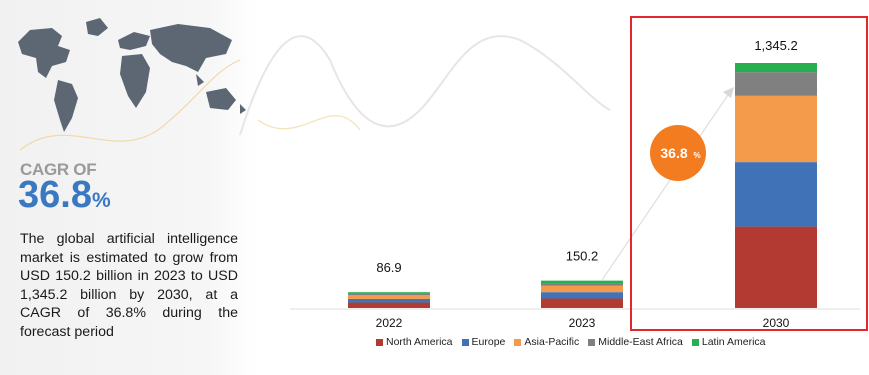 The image size is (869, 375). I want to click on legend-label: Europe, so click(488, 342).